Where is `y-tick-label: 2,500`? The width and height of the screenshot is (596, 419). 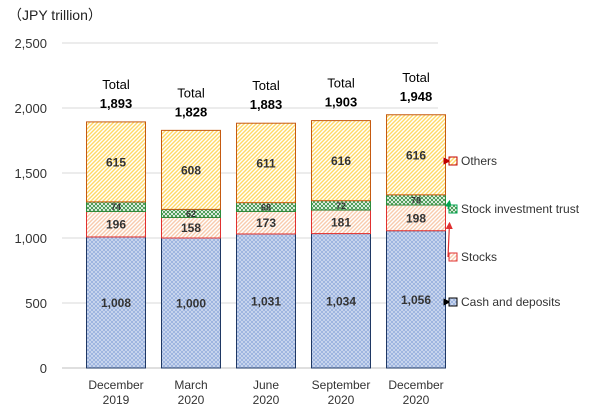
y-tick-label: 2,500 is located at coordinates (30, 43).